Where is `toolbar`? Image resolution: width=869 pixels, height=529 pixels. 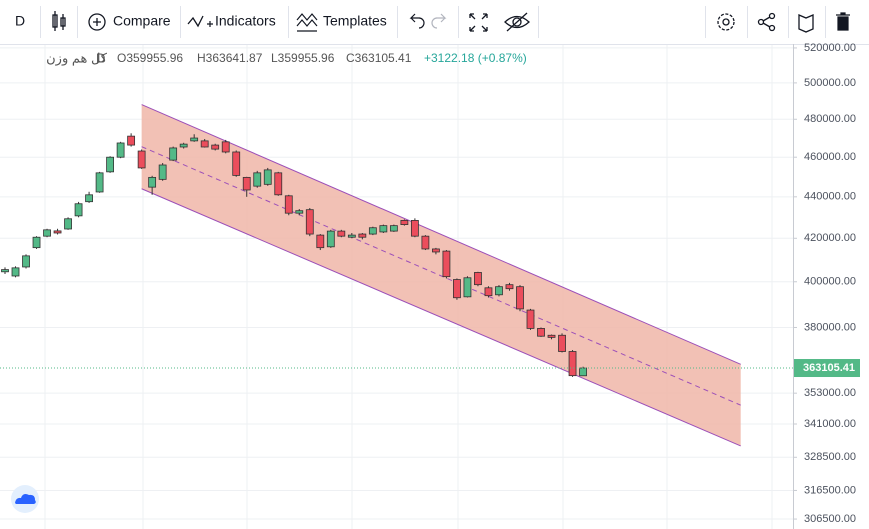 toolbar is located at coordinates (434, 22).